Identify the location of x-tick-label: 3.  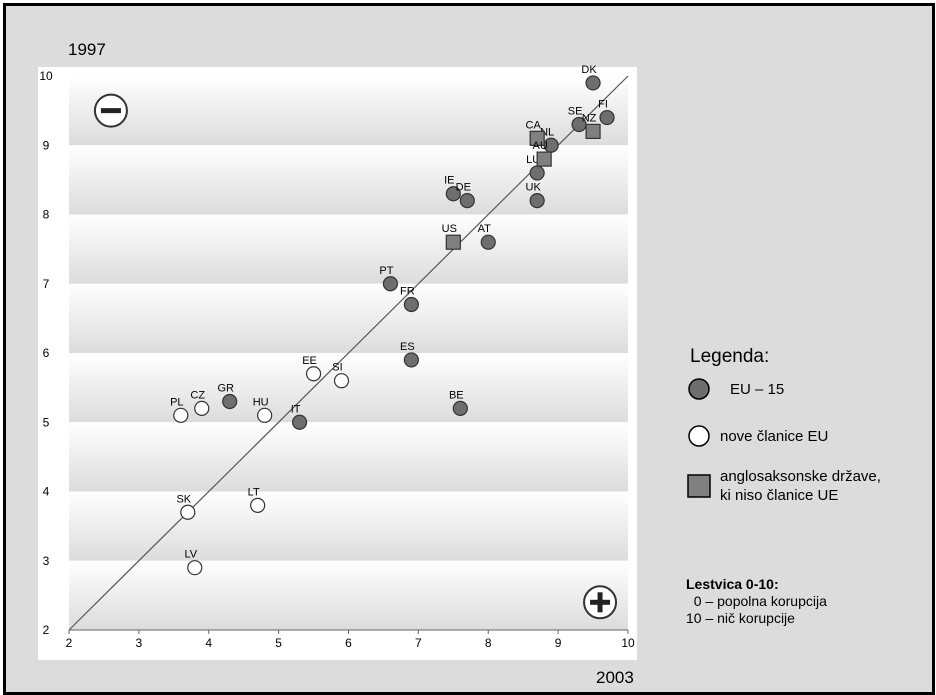
(139, 643).